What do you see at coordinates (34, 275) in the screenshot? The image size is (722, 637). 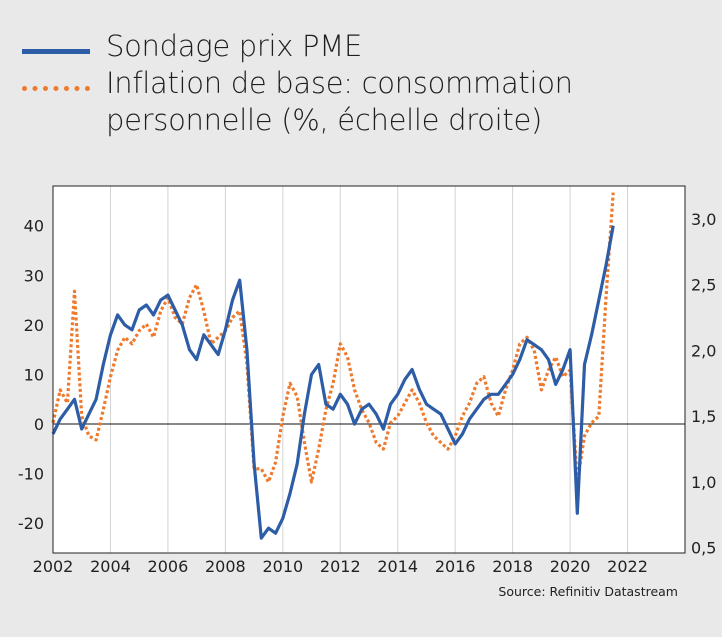 I see `y-left-tick-30: 30` at bounding box center [34, 275].